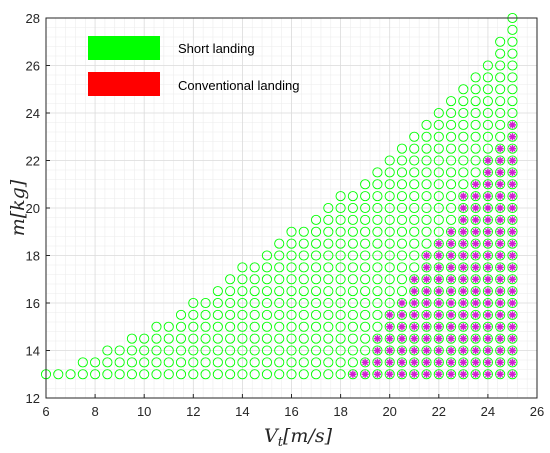 This screenshot has width=550, height=453. I want to click on x-tick-label: 8, so click(94, 411).